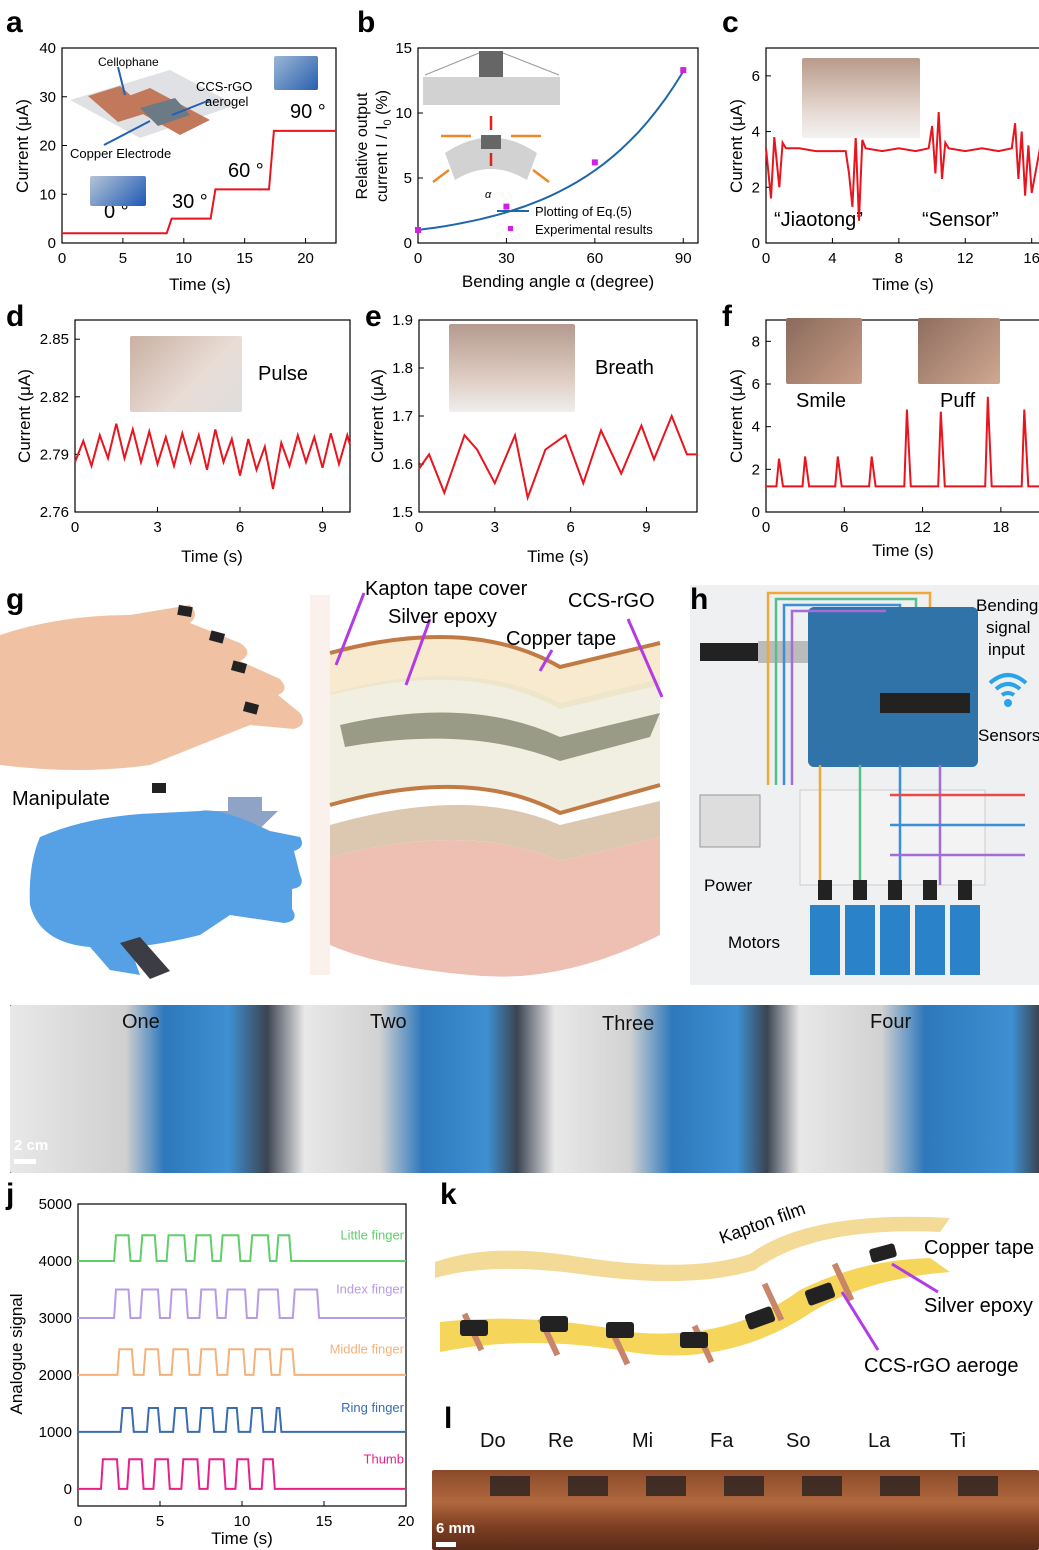  What do you see at coordinates (373, 316) in the screenshot?
I see `panel-label-e: e` at bounding box center [373, 316].